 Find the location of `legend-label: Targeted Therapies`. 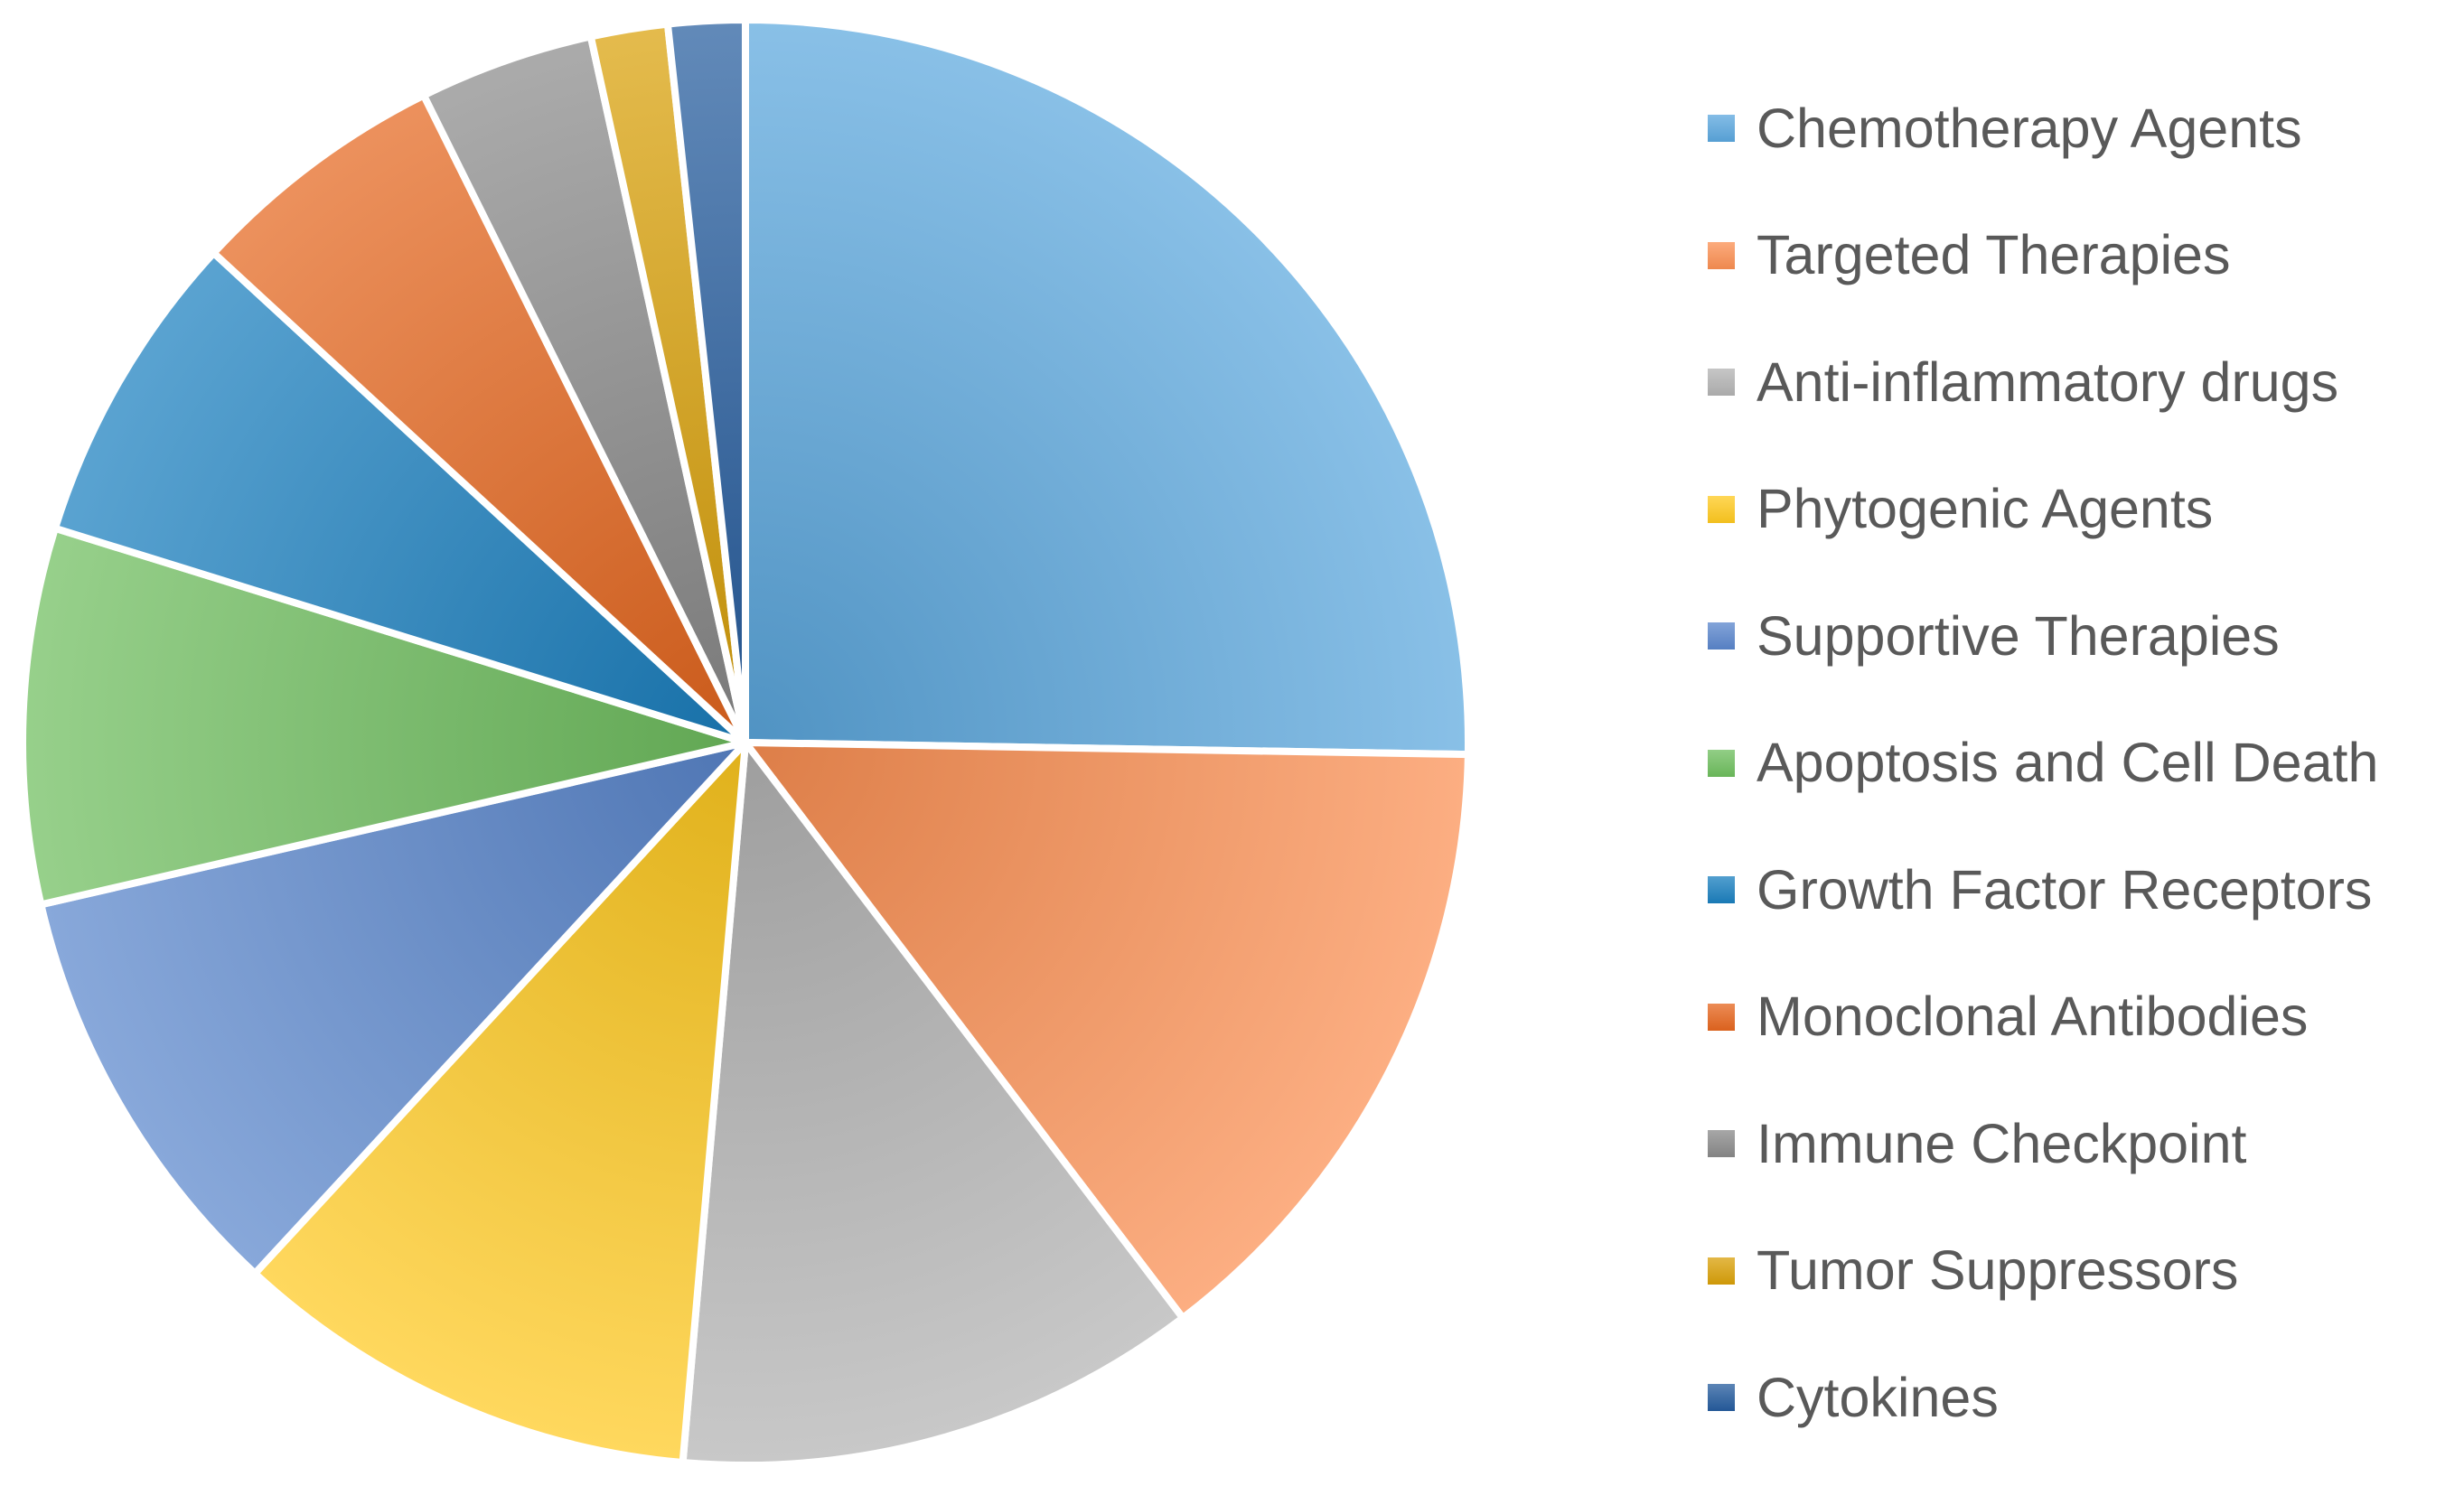

legend-label: Targeted Therapies is located at coordinates (1994, 255).